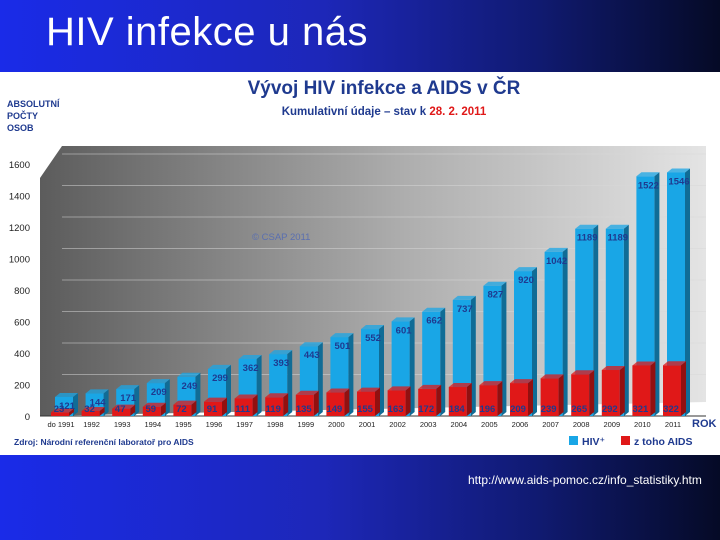 The width and height of the screenshot is (720, 540). I want to click on y-tick-label: 600, so click(22, 323).